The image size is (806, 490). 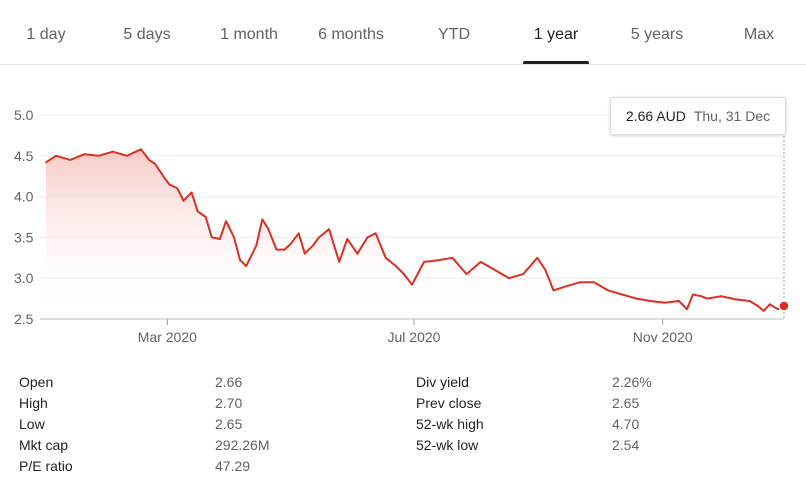 I want to click on y-tick-label: 3.0, so click(x=24, y=278).